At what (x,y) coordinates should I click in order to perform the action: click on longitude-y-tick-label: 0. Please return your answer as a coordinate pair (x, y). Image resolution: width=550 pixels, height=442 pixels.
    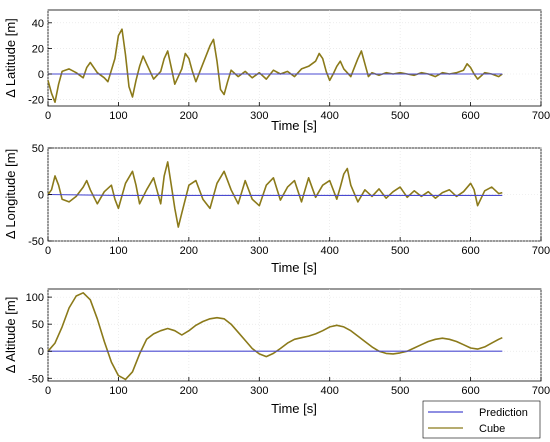
    Looking at the image, I should click on (41, 196).